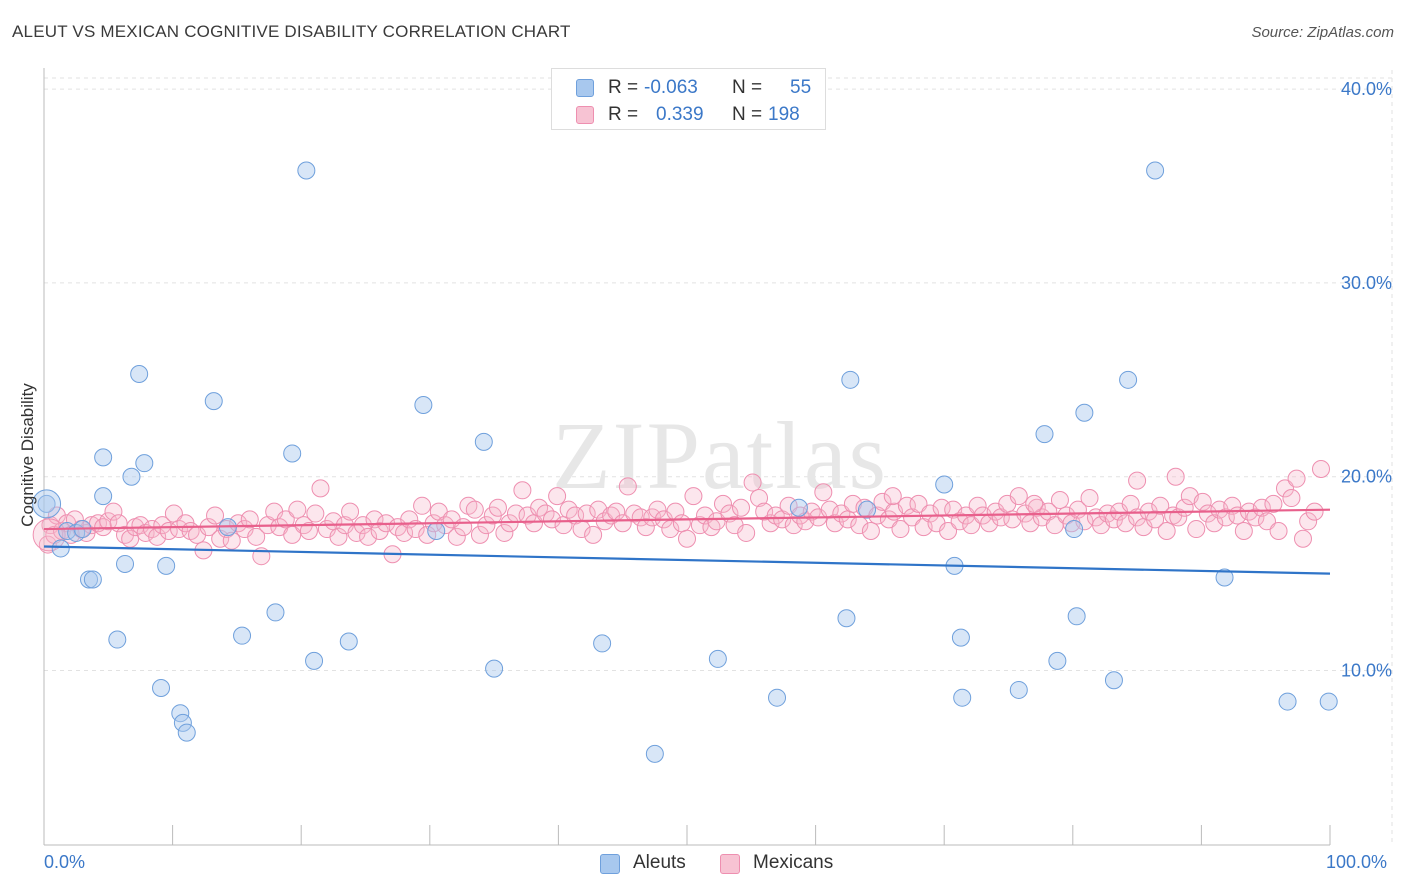  Describe the element at coordinates (784, 114) in the screenshot. I see `legend-n-value: 198` at that location.